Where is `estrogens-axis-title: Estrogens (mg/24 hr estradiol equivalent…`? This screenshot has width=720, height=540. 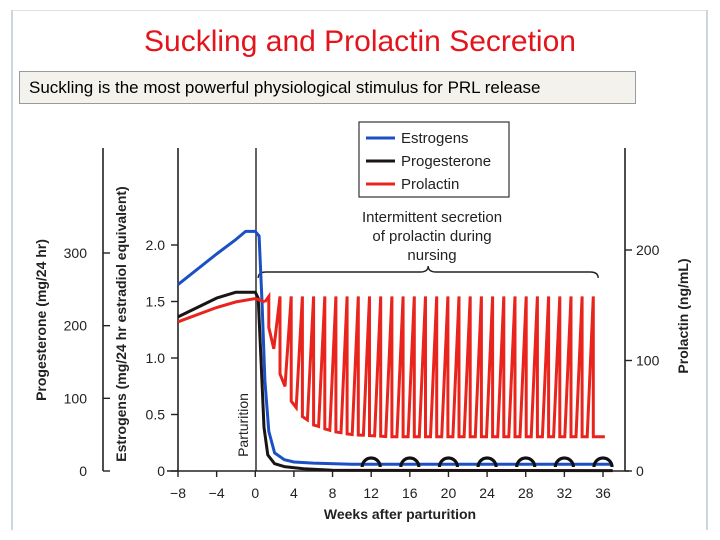 estrogens-axis-title: Estrogens (mg/24 hr estradiol equivalent… is located at coordinates (121, 323).